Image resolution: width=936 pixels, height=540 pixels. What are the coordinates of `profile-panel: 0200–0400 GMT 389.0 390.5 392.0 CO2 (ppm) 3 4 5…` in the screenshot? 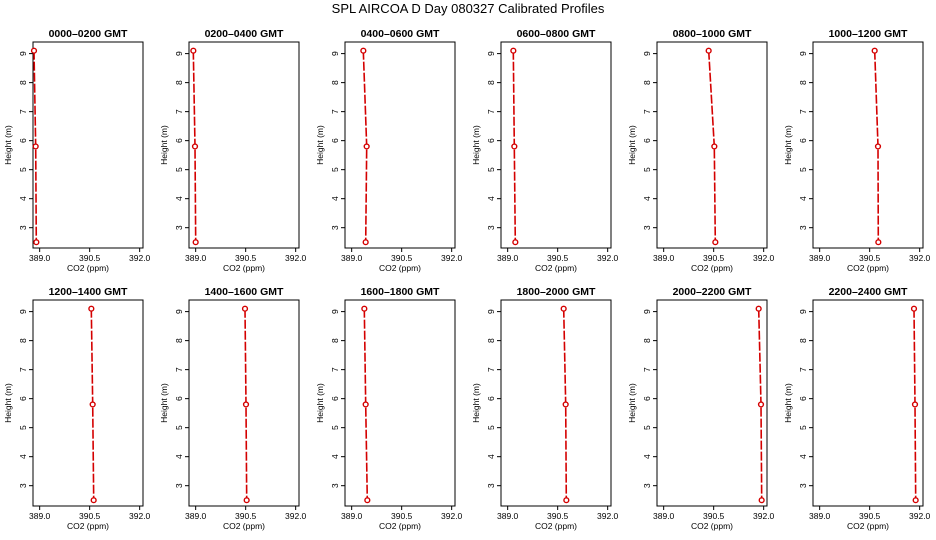 It's located at (233, 150).